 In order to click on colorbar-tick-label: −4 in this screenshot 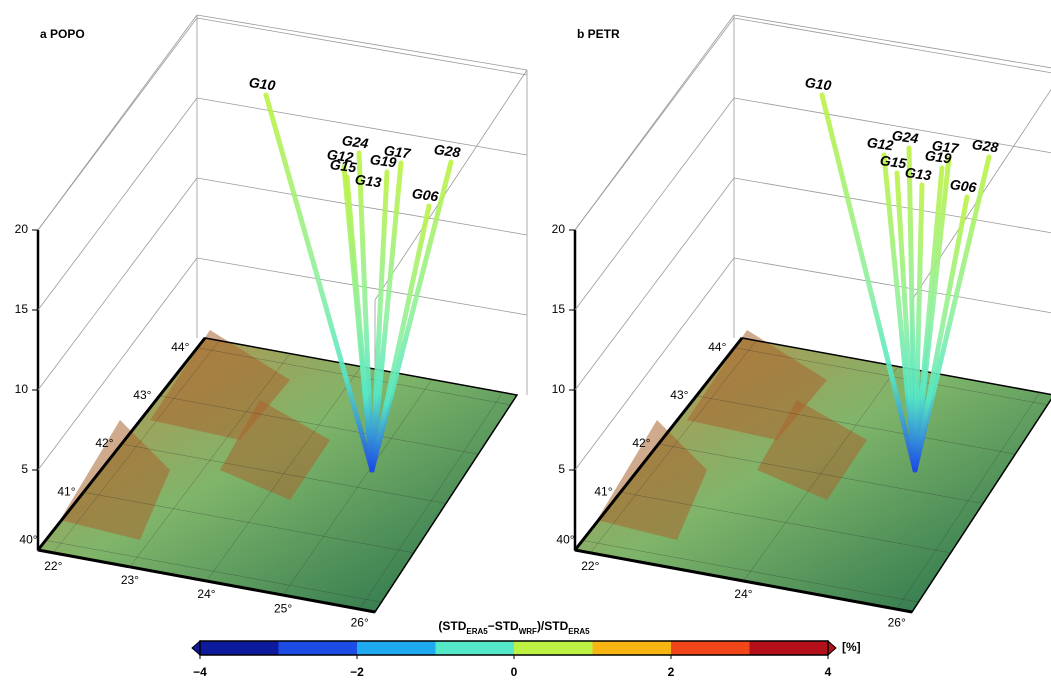, I will do `click(200, 672)`.